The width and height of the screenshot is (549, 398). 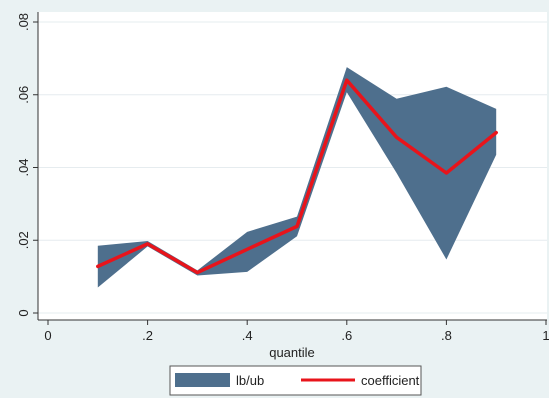 I want to click on y-tick-label-4: .08, so click(x=23, y=22).